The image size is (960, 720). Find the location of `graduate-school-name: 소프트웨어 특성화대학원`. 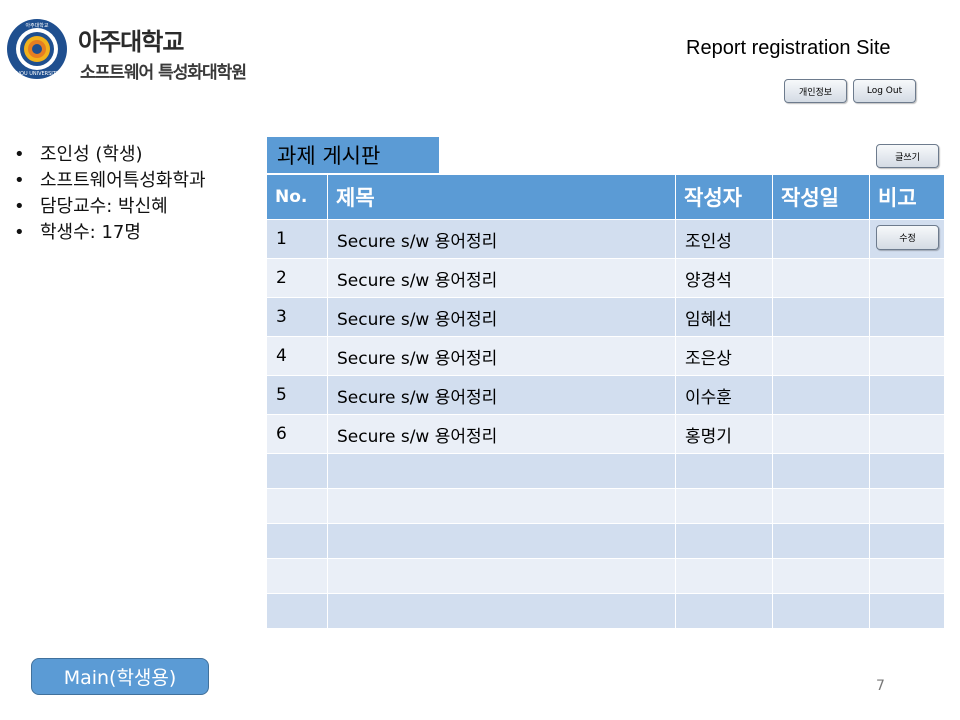

graduate-school-name: 소프트웨어 특성화대학원 is located at coordinates (163, 73).